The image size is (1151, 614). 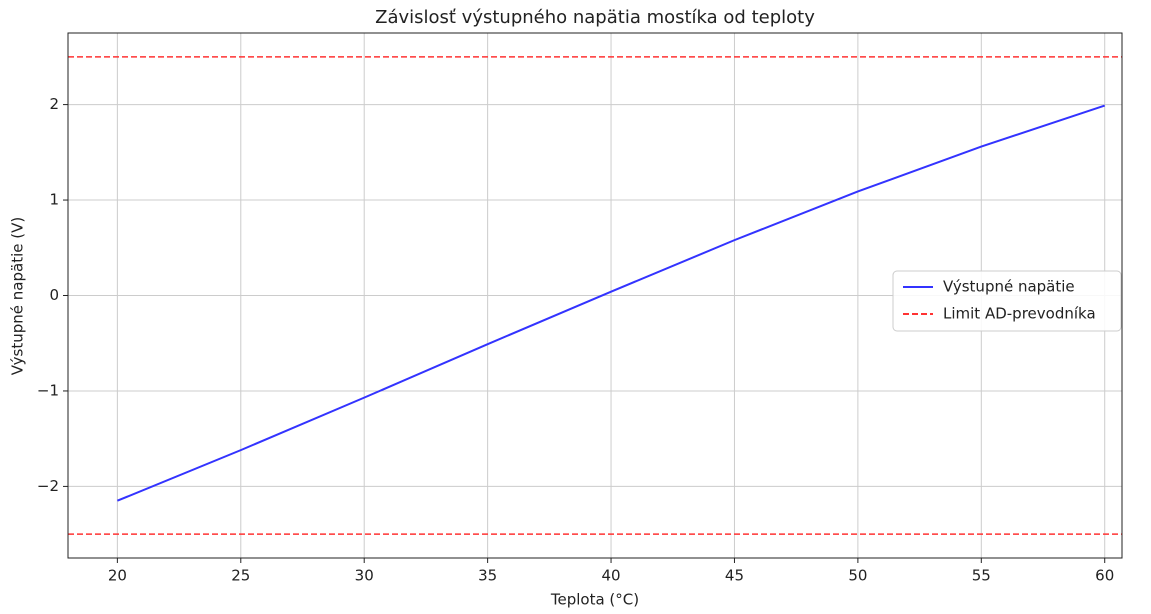 What do you see at coordinates (981, 576) in the screenshot?
I see `x-tick-label: 55` at bounding box center [981, 576].